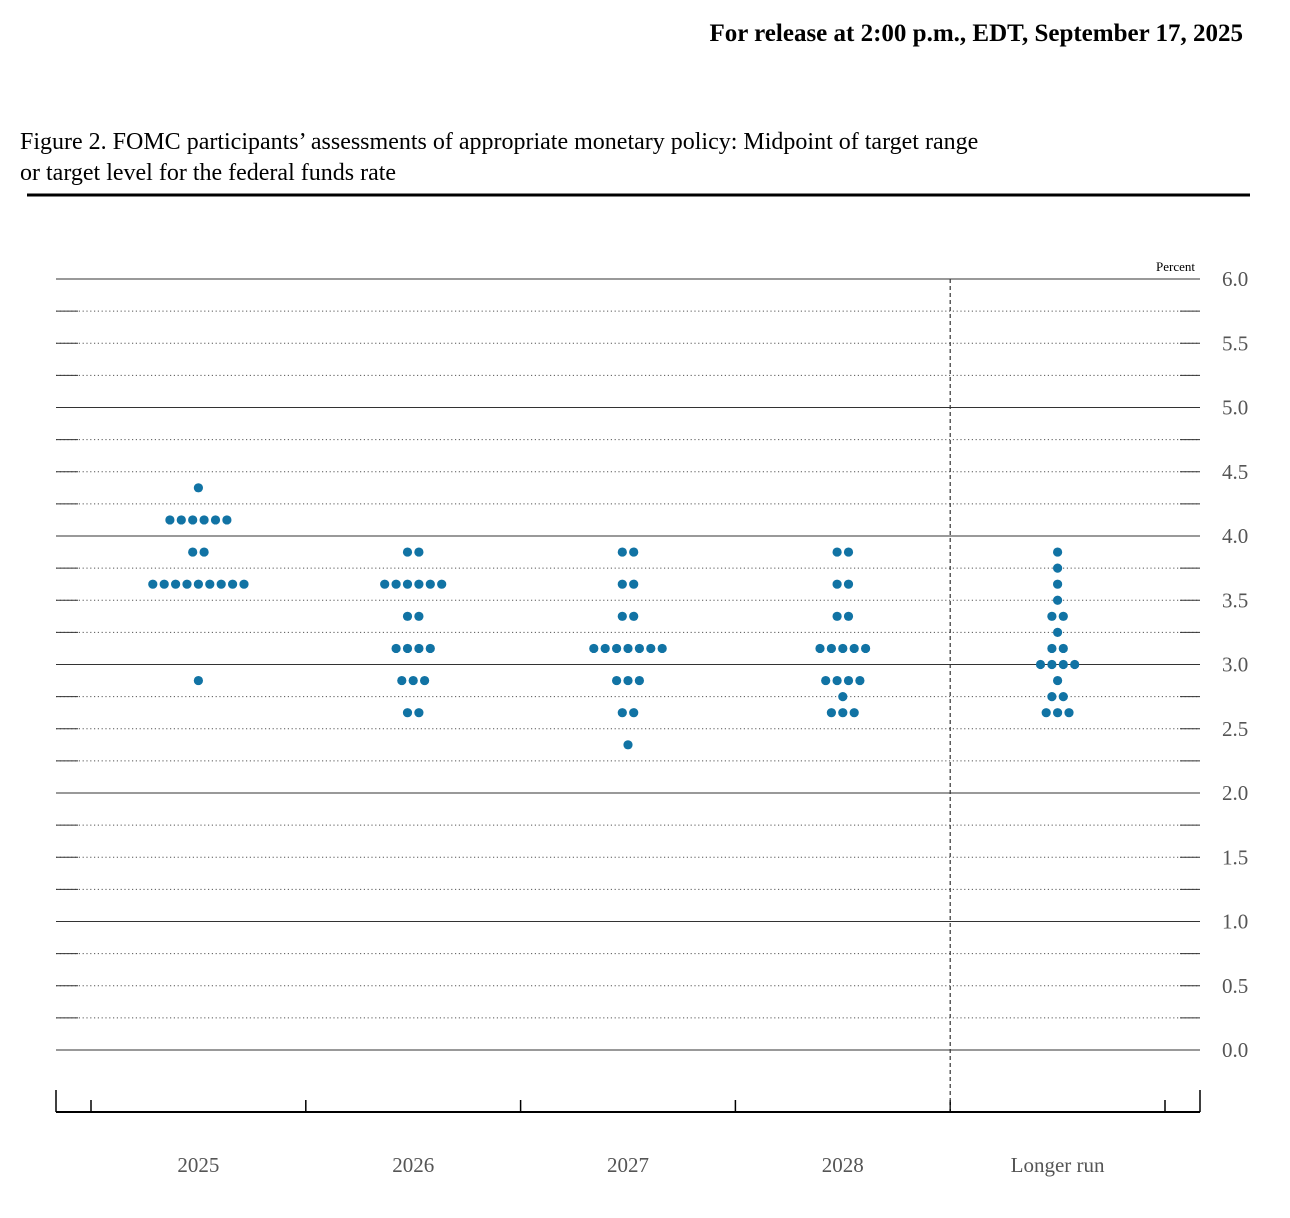  I want to click on y-tick-label: 5.0, so click(1235, 408).